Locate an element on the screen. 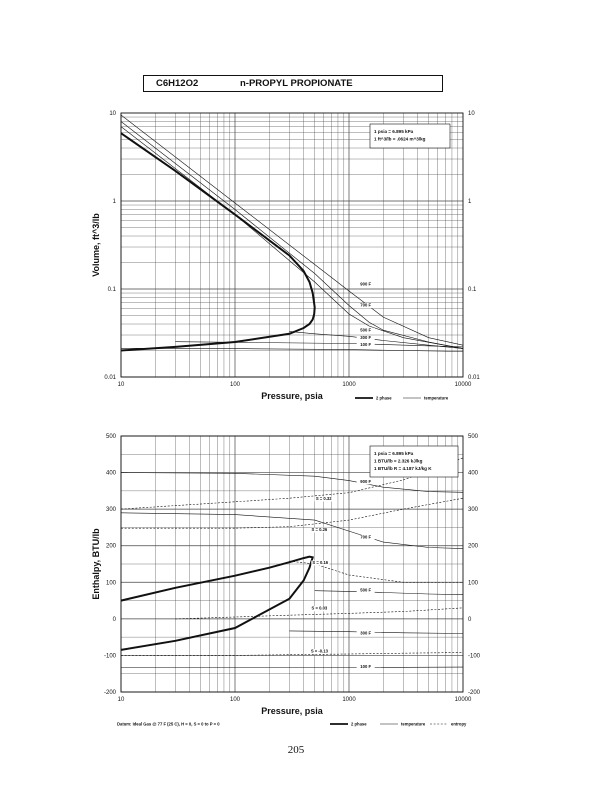 This screenshot has width=592, height=800. y-tick-label-right: 500 is located at coordinates (473, 437).